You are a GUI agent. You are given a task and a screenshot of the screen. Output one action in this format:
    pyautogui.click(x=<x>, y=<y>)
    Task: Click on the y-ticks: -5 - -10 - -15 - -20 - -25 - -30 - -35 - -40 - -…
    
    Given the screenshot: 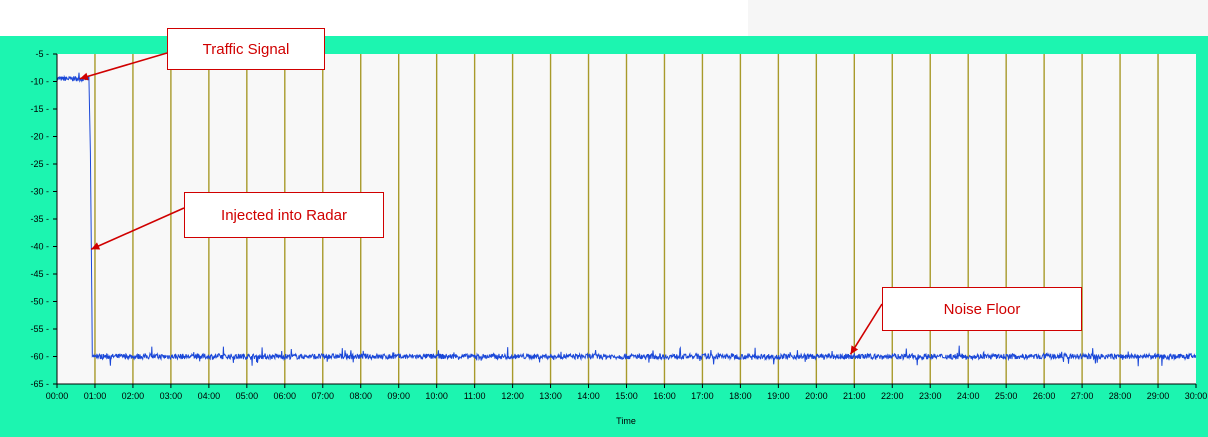 What is the action you would take?
    pyautogui.click(x=43, y=219)
    